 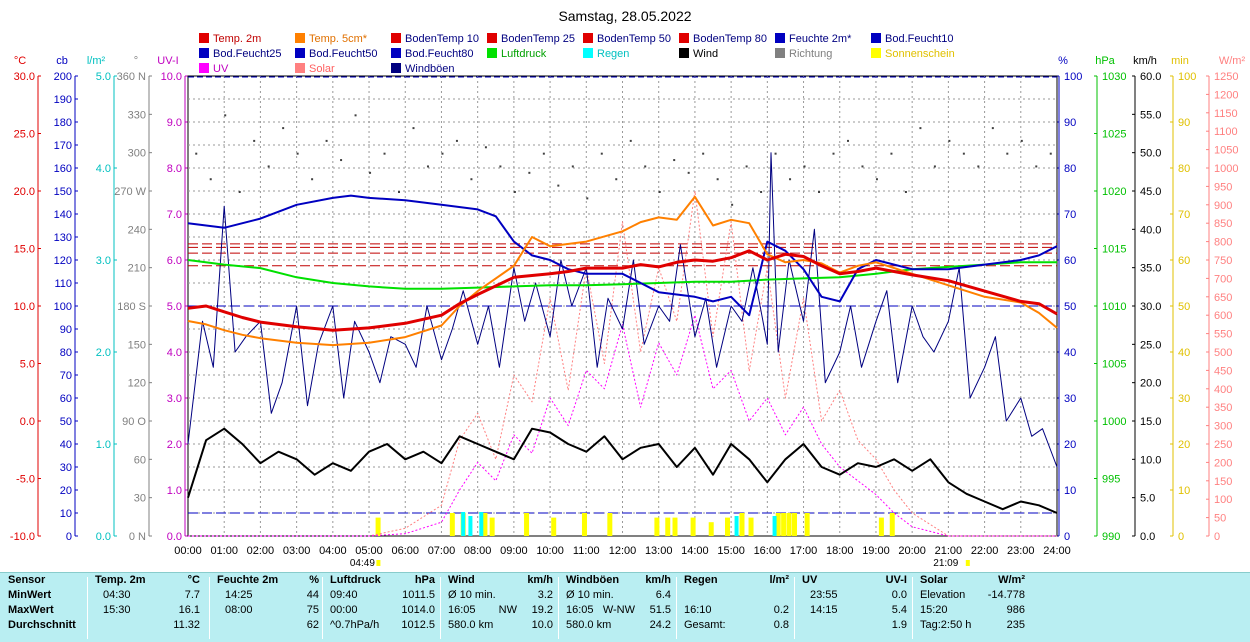 What do you see at coordinates (63, 238) in the screenshot?
I see `axis-tick-label: 130` at bounding box center [63, 238].